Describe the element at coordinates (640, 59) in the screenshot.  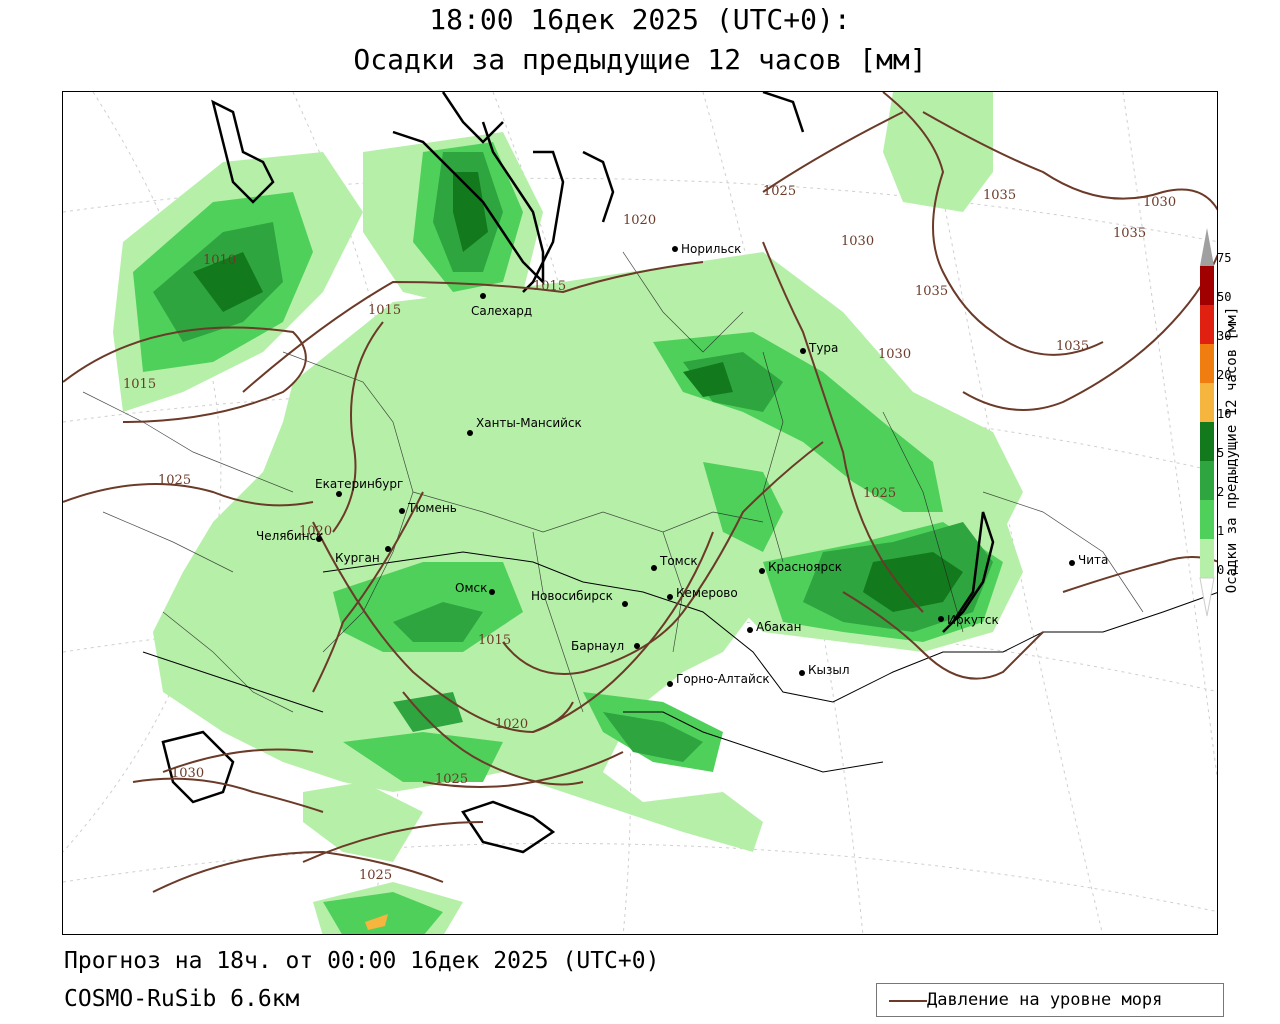
I see `map-subtitle: Осадки за предыдущие 12 часов [мм]` at that location.